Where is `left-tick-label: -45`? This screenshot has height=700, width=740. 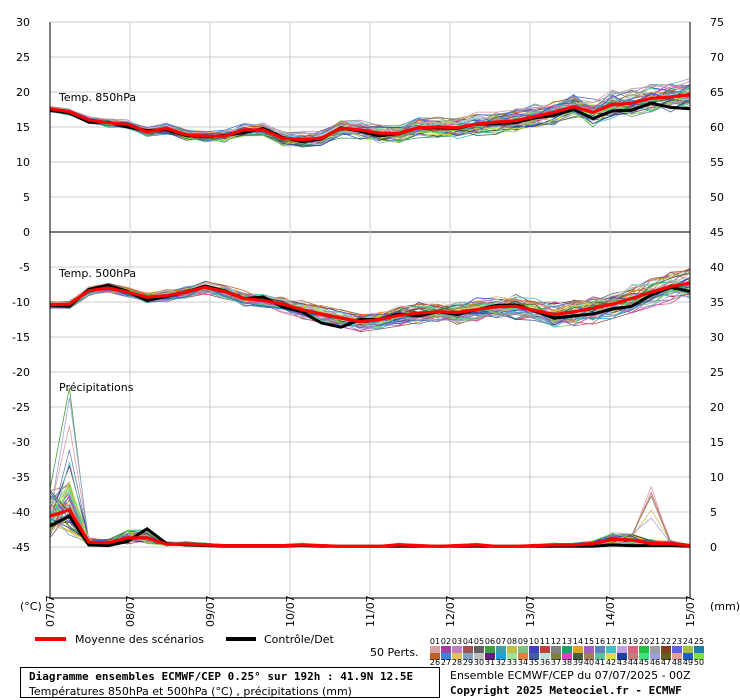
left-tick-label: -45 is located at coordinates (21, 547).